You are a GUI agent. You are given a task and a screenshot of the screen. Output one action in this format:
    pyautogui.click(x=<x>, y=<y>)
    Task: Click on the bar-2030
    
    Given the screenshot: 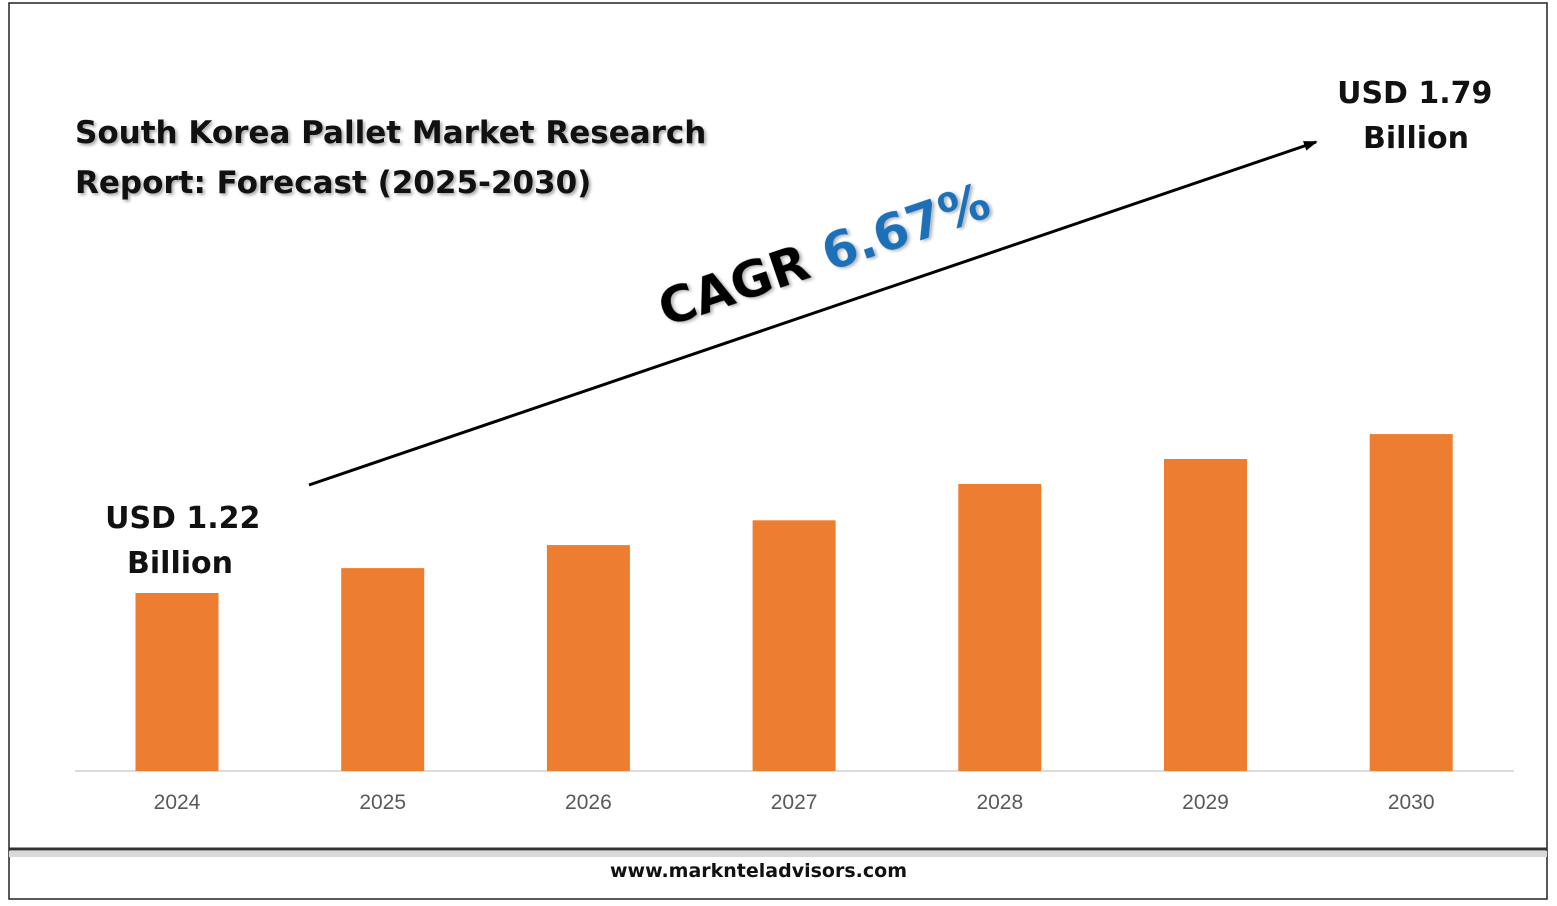 What is the action you would take?
    pyautogui.click(x=1411, y=602)
    